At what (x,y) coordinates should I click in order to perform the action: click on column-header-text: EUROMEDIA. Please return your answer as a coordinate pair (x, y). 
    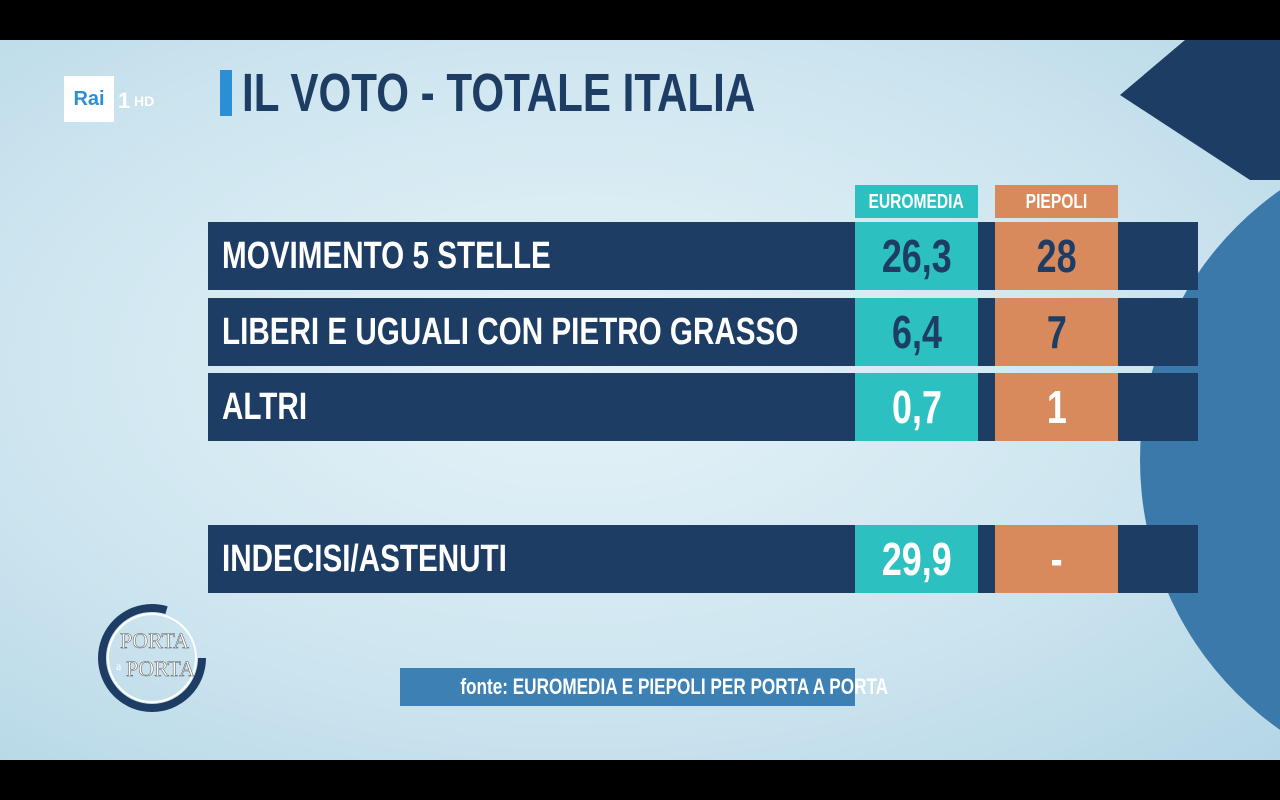
    Looking at the image, I should click on (916, 202).